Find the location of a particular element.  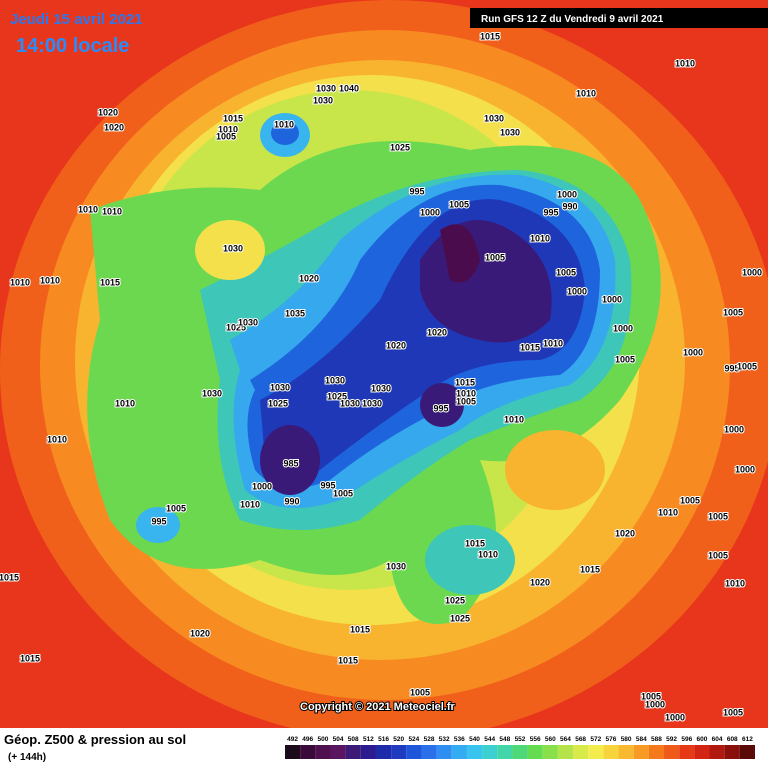

scale-label: 496 is located at coordinates (307, 739).